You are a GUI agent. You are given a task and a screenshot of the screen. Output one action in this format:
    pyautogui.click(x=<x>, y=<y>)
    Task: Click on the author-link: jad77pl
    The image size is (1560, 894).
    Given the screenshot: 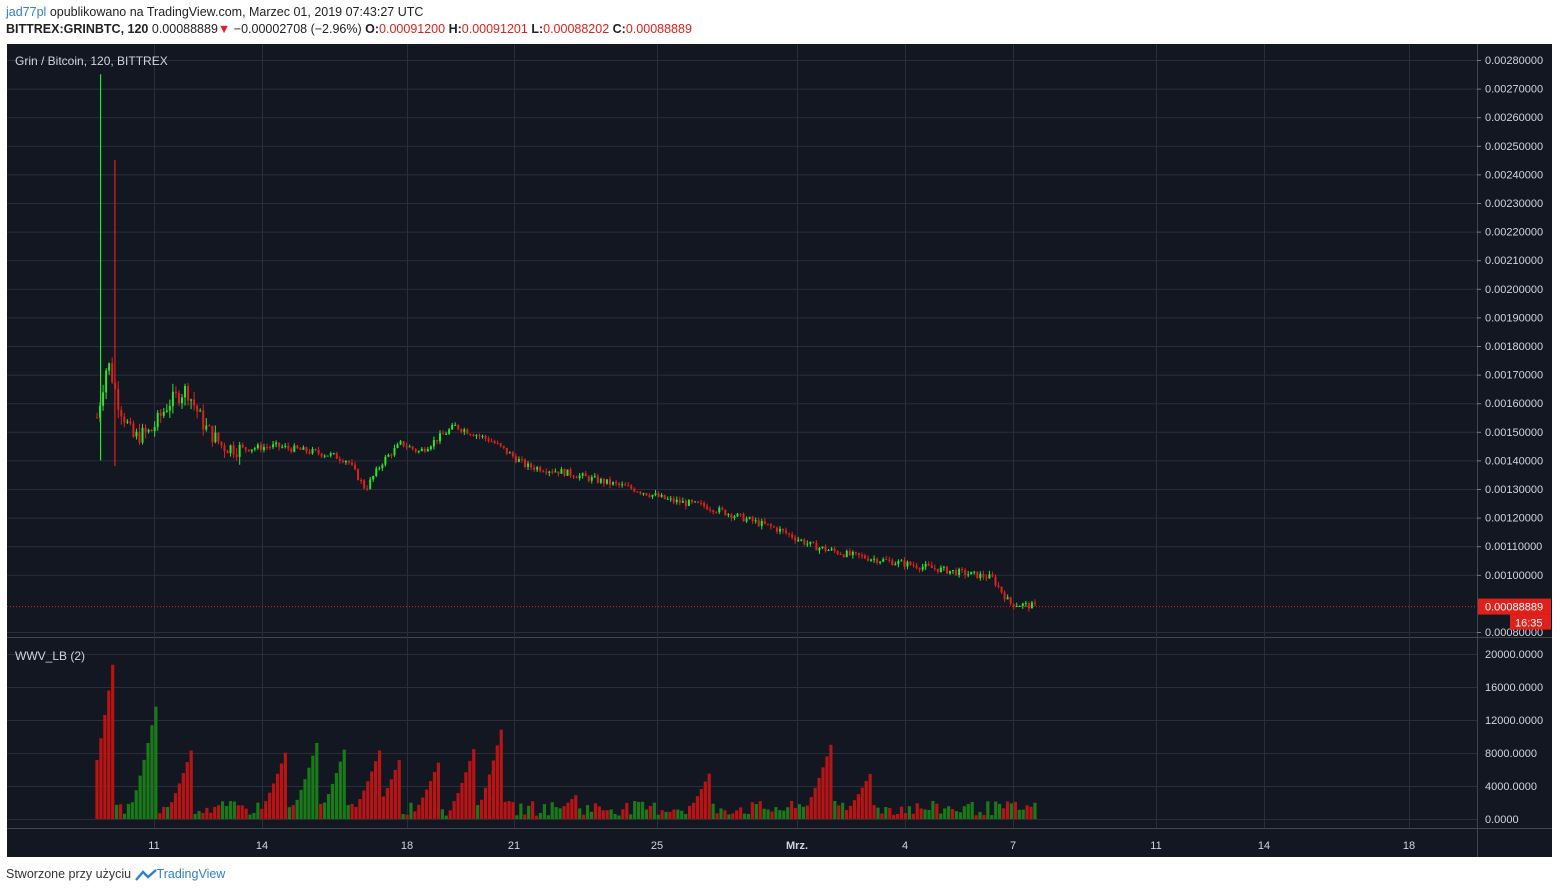 What is the action you would take?
    pyautogui.click(x=26, y=12)
    